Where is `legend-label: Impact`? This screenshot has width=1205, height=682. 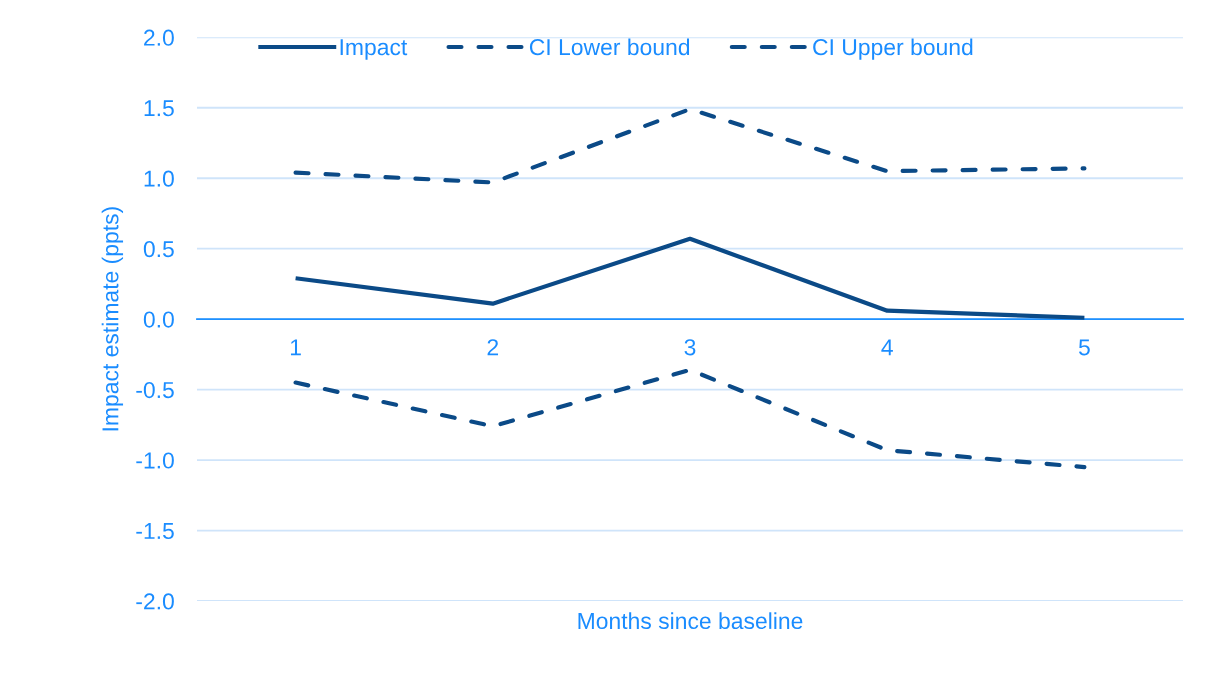 legend-label: Impact is located at coordinates (374, 49).